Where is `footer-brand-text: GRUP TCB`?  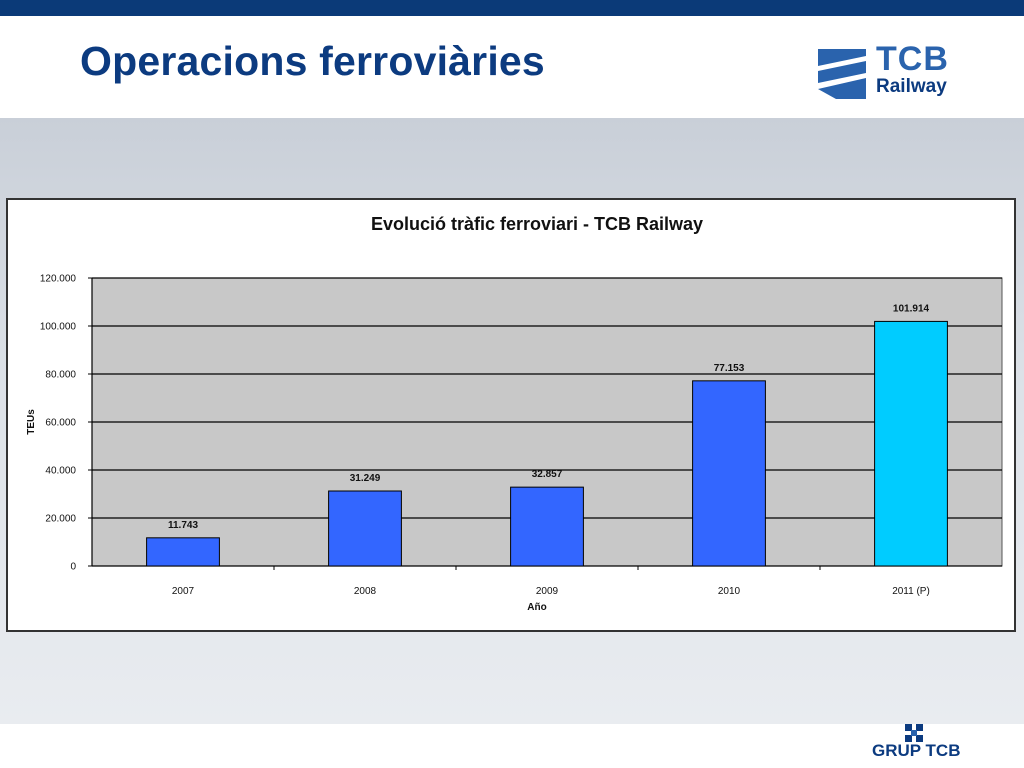
footer-brand-text: GRUP TCB is located at coordinates (916, 750).